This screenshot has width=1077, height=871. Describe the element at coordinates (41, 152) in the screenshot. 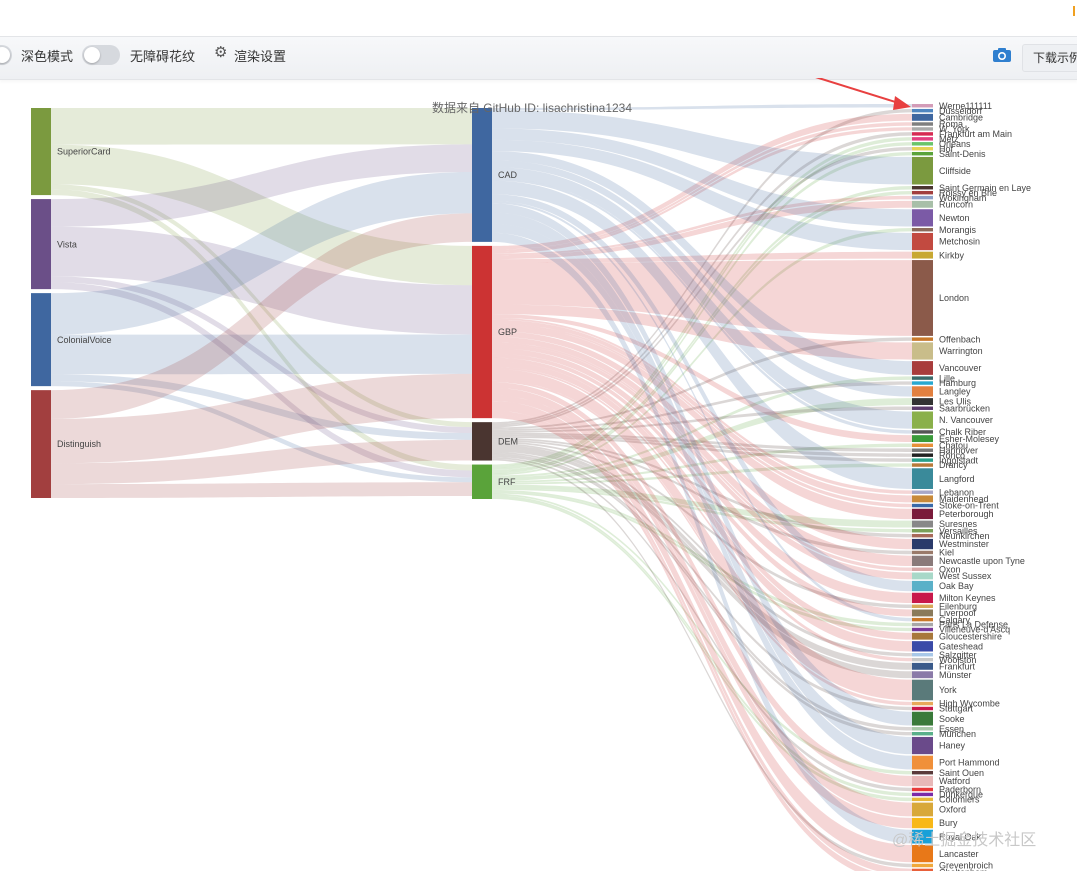

I see `source-node-superiorcard` at that location.